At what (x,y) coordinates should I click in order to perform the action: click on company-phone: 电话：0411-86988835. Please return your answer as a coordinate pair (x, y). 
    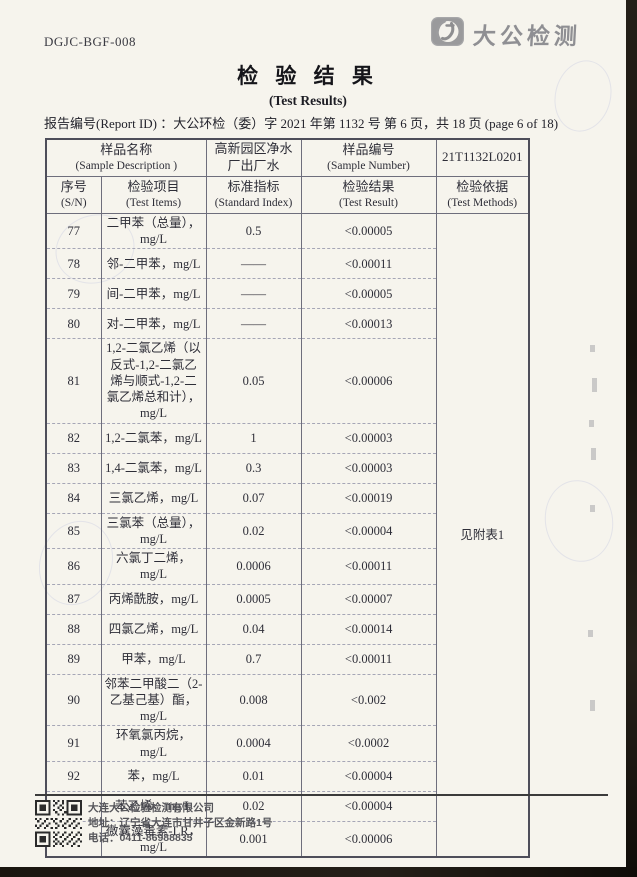
    Looking at the image, I should click on (140, 838).